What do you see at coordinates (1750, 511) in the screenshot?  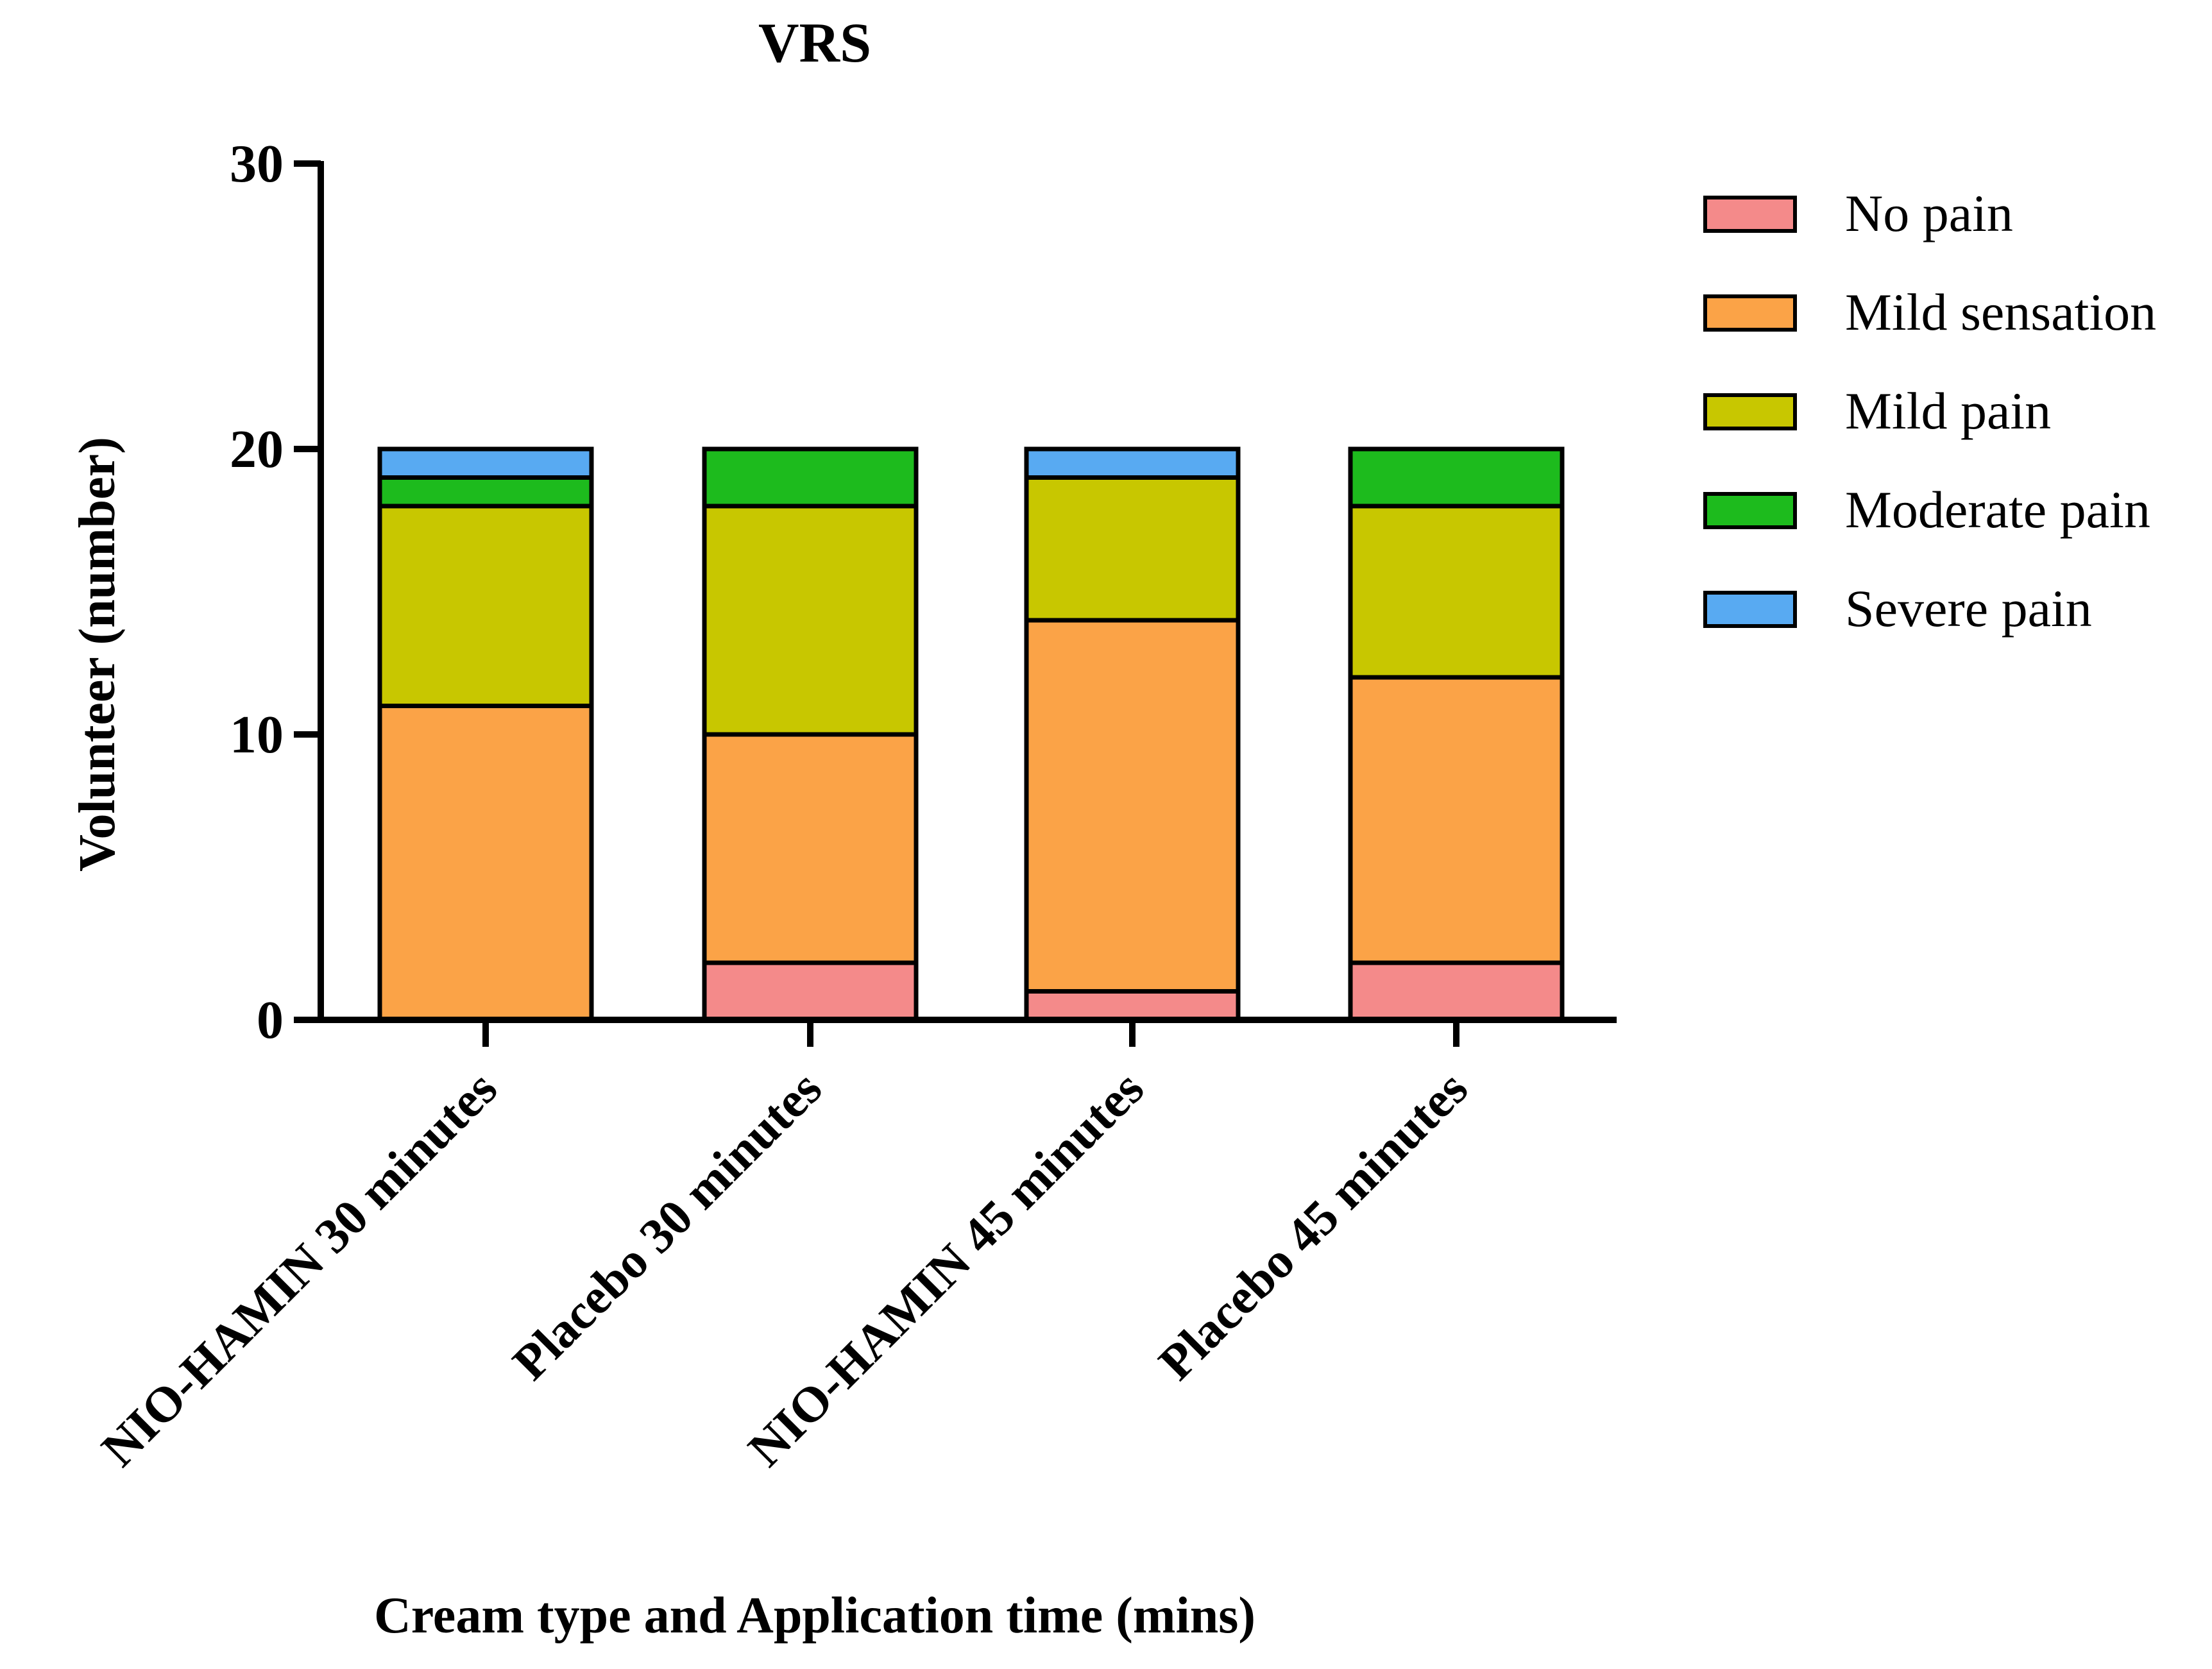 I see `legend-swatch-moderate-pain` at bounding box center [1750, 511].